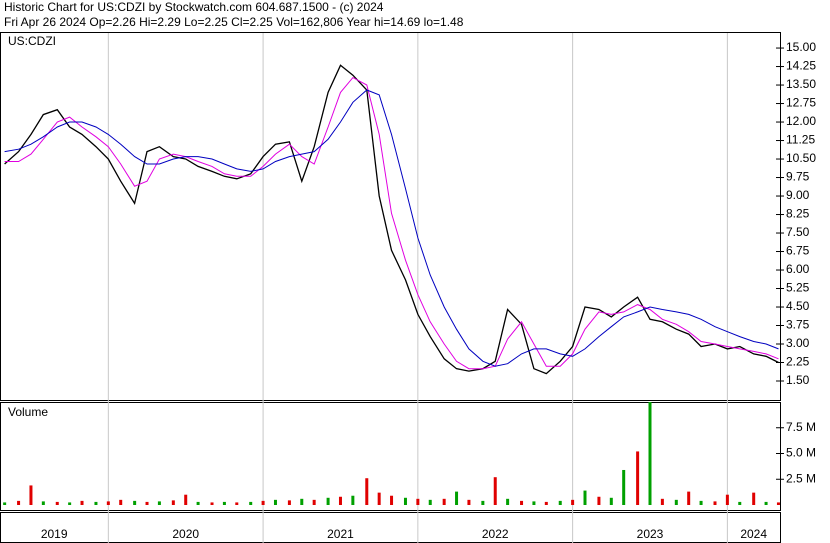 Image resolution: width=830 pixels, height=543 pixels. I want to click on x-tick-label: 2024, so click(753, 534).